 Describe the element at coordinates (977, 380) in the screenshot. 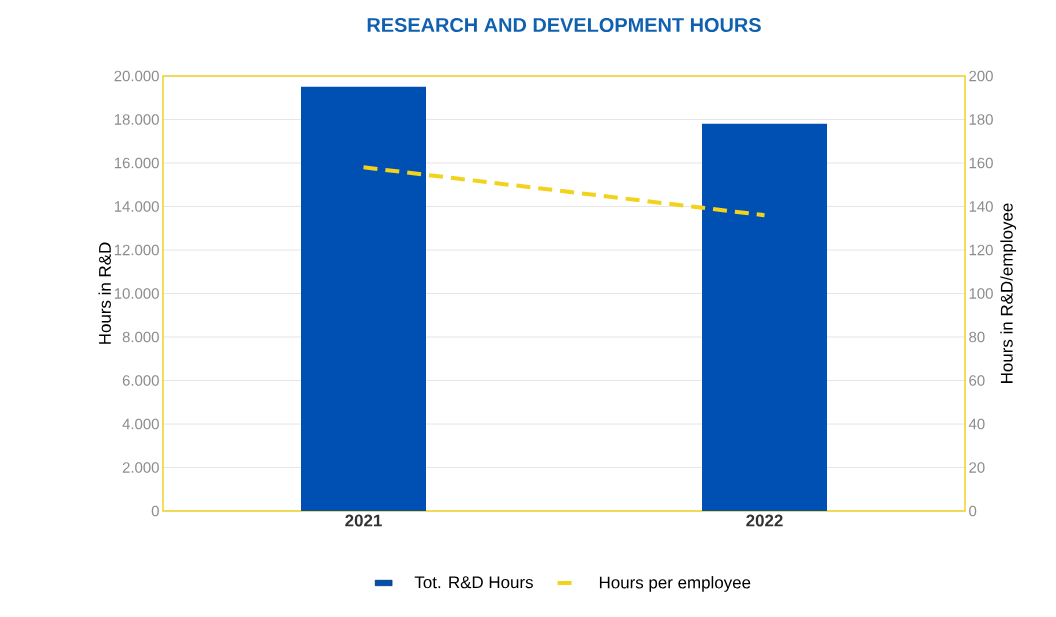

I see `y2-tick-label: 60` at that location.